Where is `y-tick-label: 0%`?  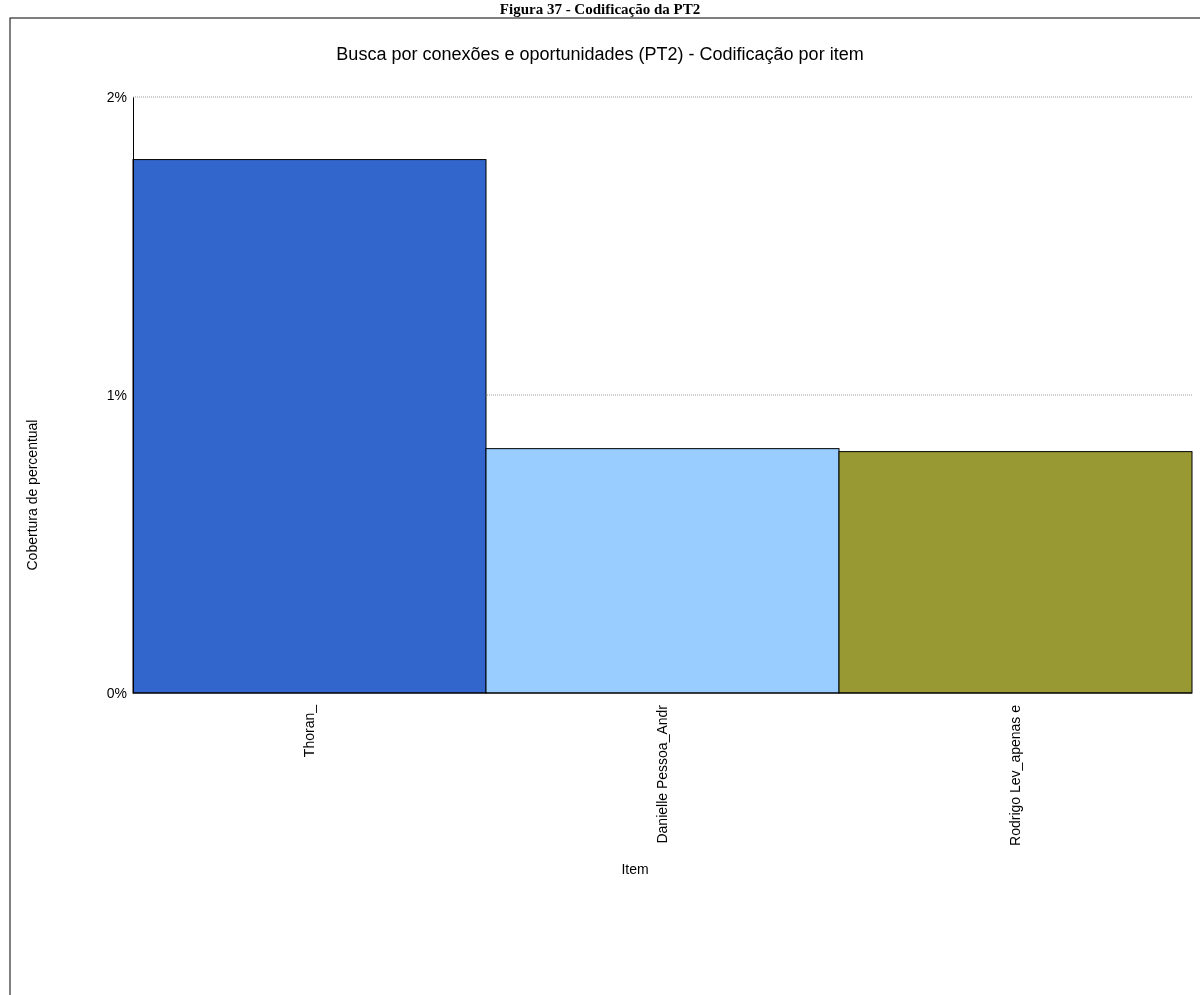
y-tick-label: 0% is located at coordinates (116, 692).